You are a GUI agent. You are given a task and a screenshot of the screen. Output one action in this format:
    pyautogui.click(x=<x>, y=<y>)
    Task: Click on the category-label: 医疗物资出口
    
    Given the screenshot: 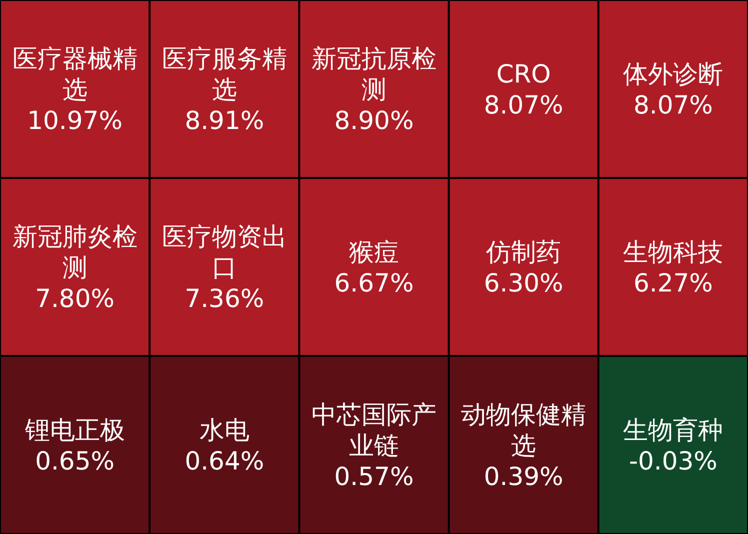 What is the action you would take?
    pyautogui.click(x=224, y=252)
    